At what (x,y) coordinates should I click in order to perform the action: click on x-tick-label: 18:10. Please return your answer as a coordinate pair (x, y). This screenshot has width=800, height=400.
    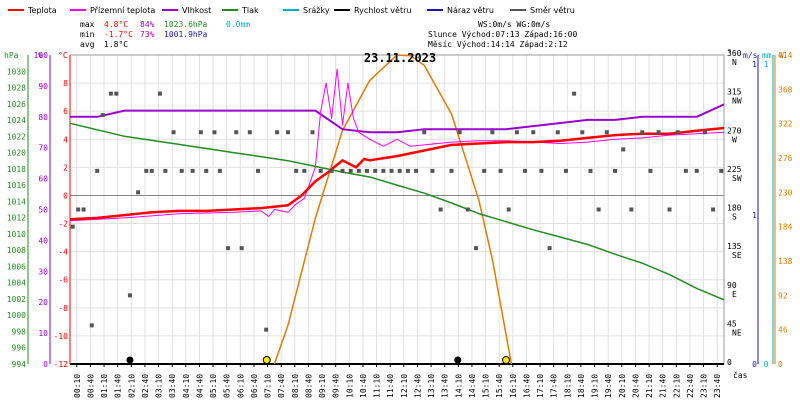
    Looking at the image, I should click on (567, 386).